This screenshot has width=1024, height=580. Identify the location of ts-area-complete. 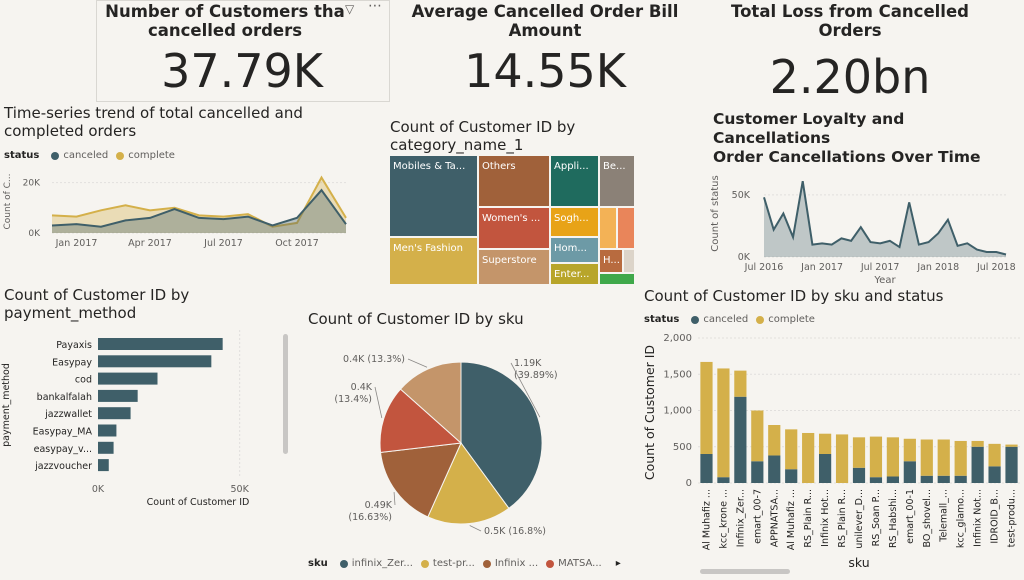
(199, 205).